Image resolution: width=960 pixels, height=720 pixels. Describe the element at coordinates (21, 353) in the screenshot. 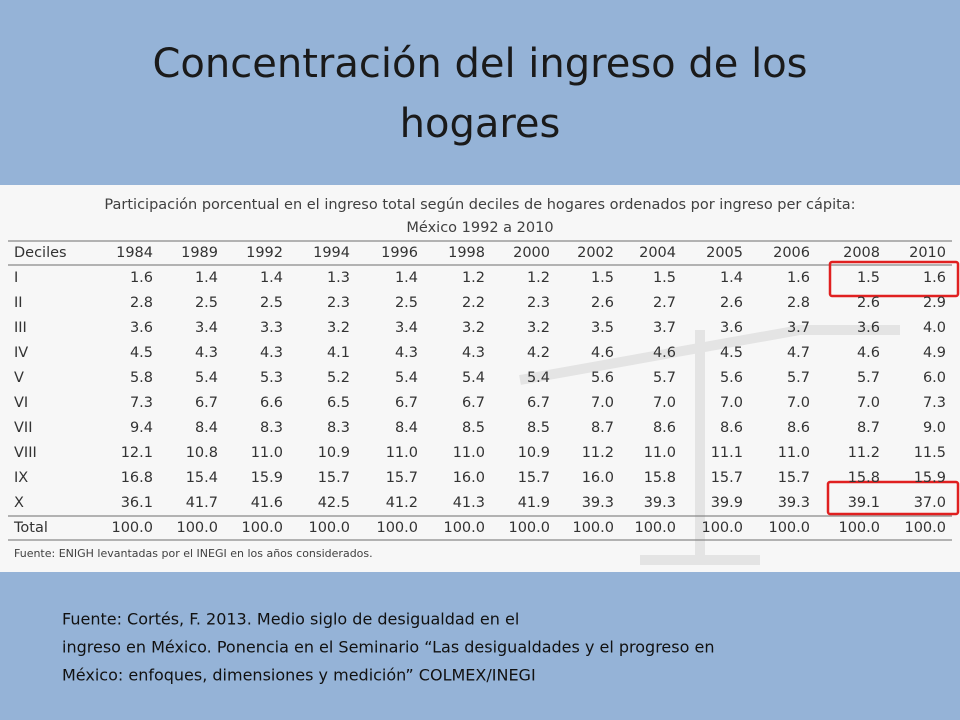

I see `table-cell: IV` at that location.